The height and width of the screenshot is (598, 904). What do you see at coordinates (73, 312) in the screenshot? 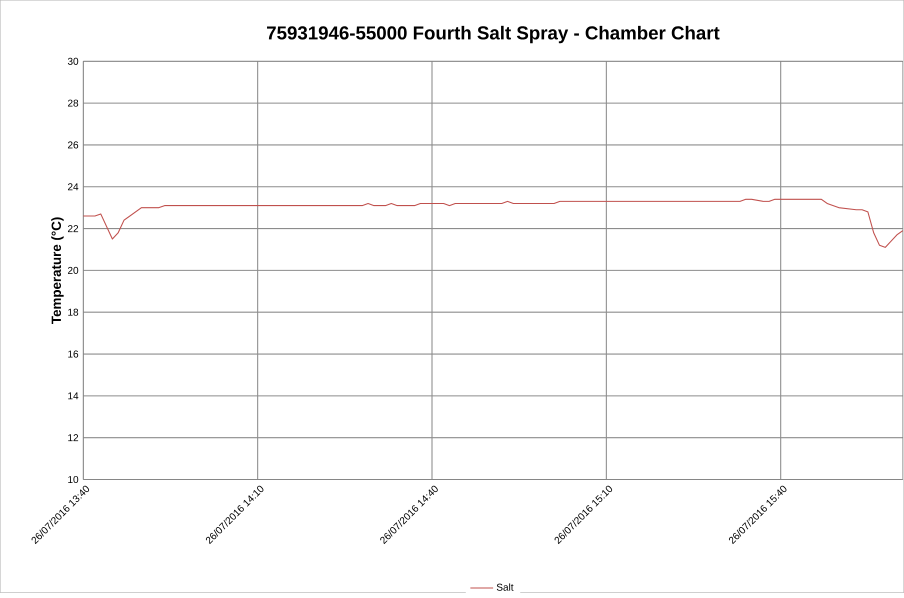
I see `y-tick-label: 18` at bounding box center [73, 312].